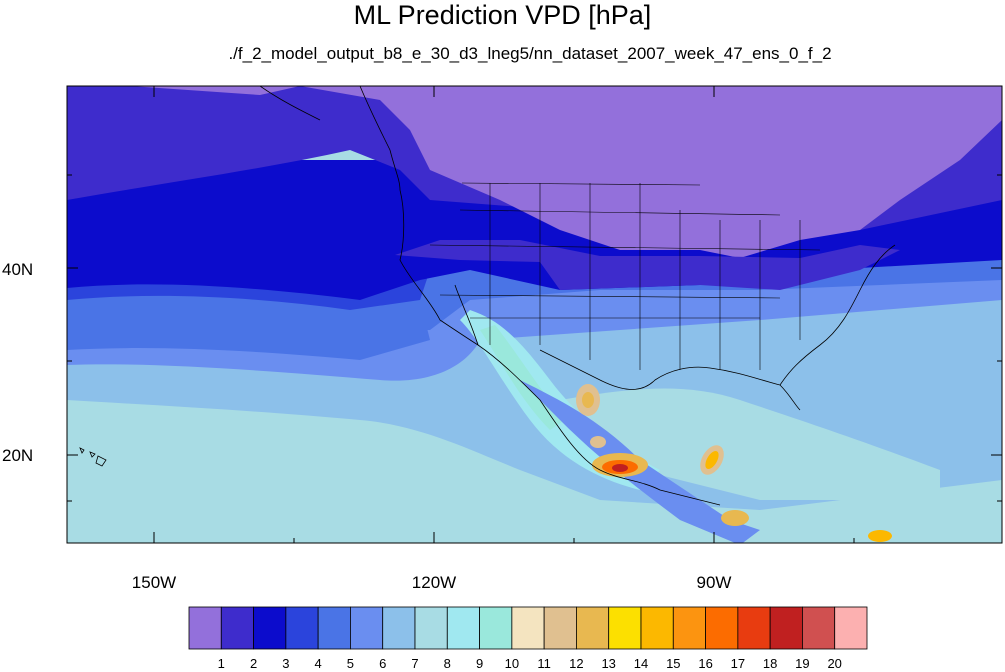 The height and width of the screenshot is (672, 1005). I want to click on hotspot-a-core, so click(588, 400).